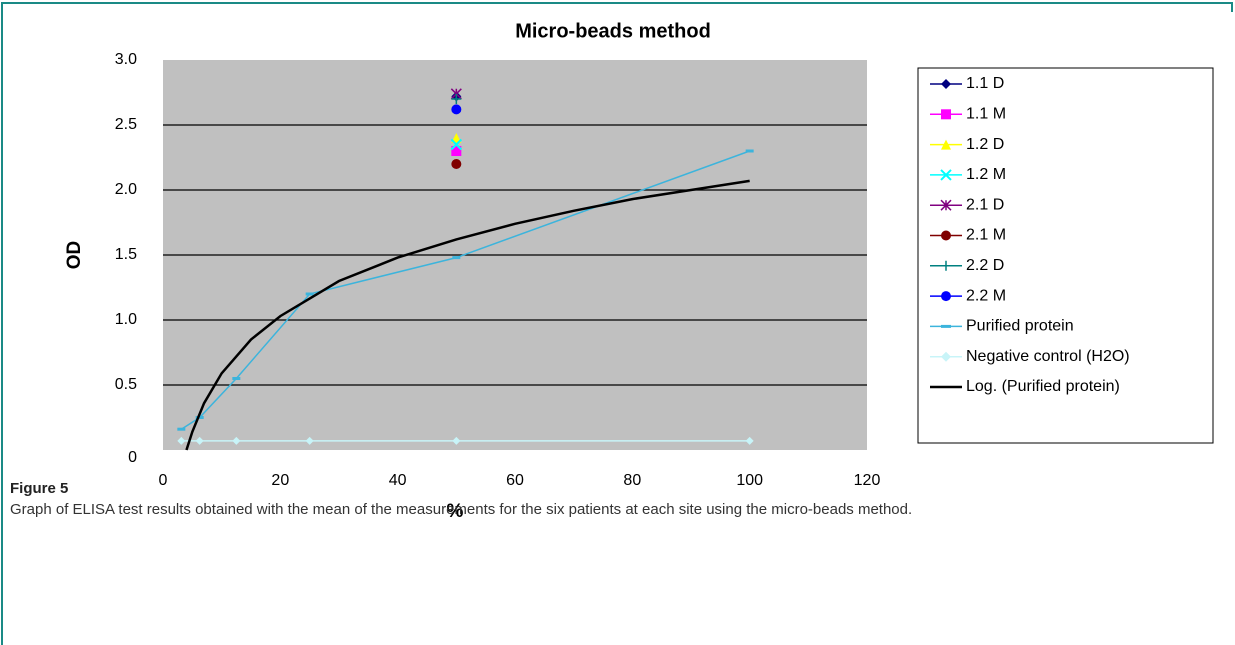 The width and height of the screenshot is (1235, 645). I want to click on y-tick-label: 1.5, so click(126, 254).